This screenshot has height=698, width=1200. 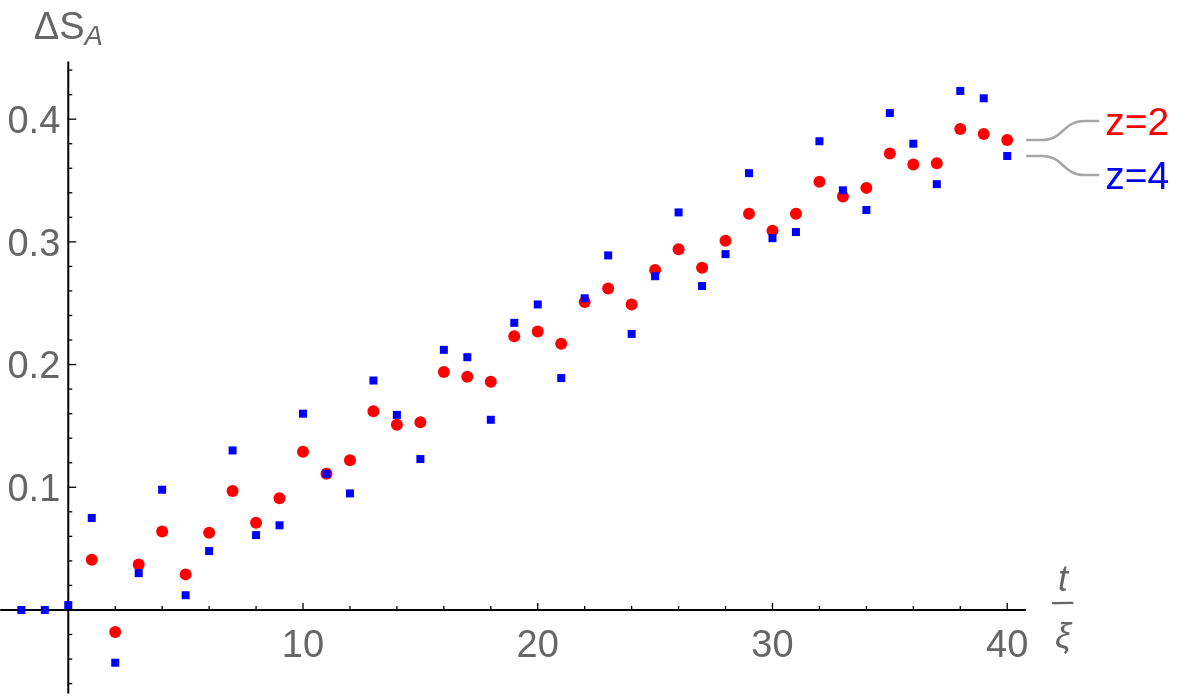 What do you see at coordinates (34, 487) in the screenshot?
I see `y-tick-label: 0.1` at bounding box center [34, 487].